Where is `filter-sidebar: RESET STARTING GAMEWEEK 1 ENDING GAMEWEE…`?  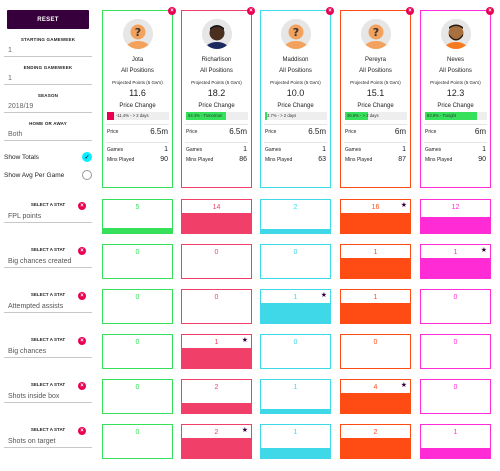 filter-sidebar: RESET STARTING GAMEWEEK 1 ENDING GAMEWEE… is located at coordinates (48, 95).